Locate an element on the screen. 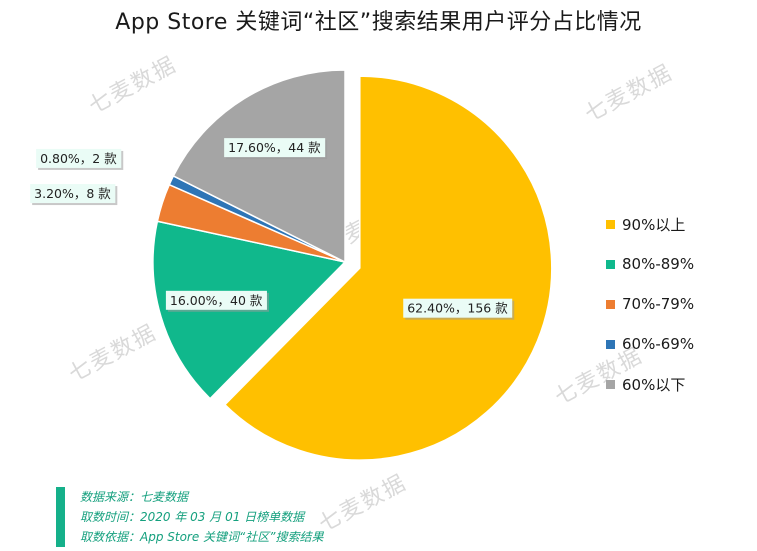 The image size is (757, 551). chart-legend: 90%以上 80%-89% 70%-79% 60%-69% 60%以下 is located at coordinates (650, 304).